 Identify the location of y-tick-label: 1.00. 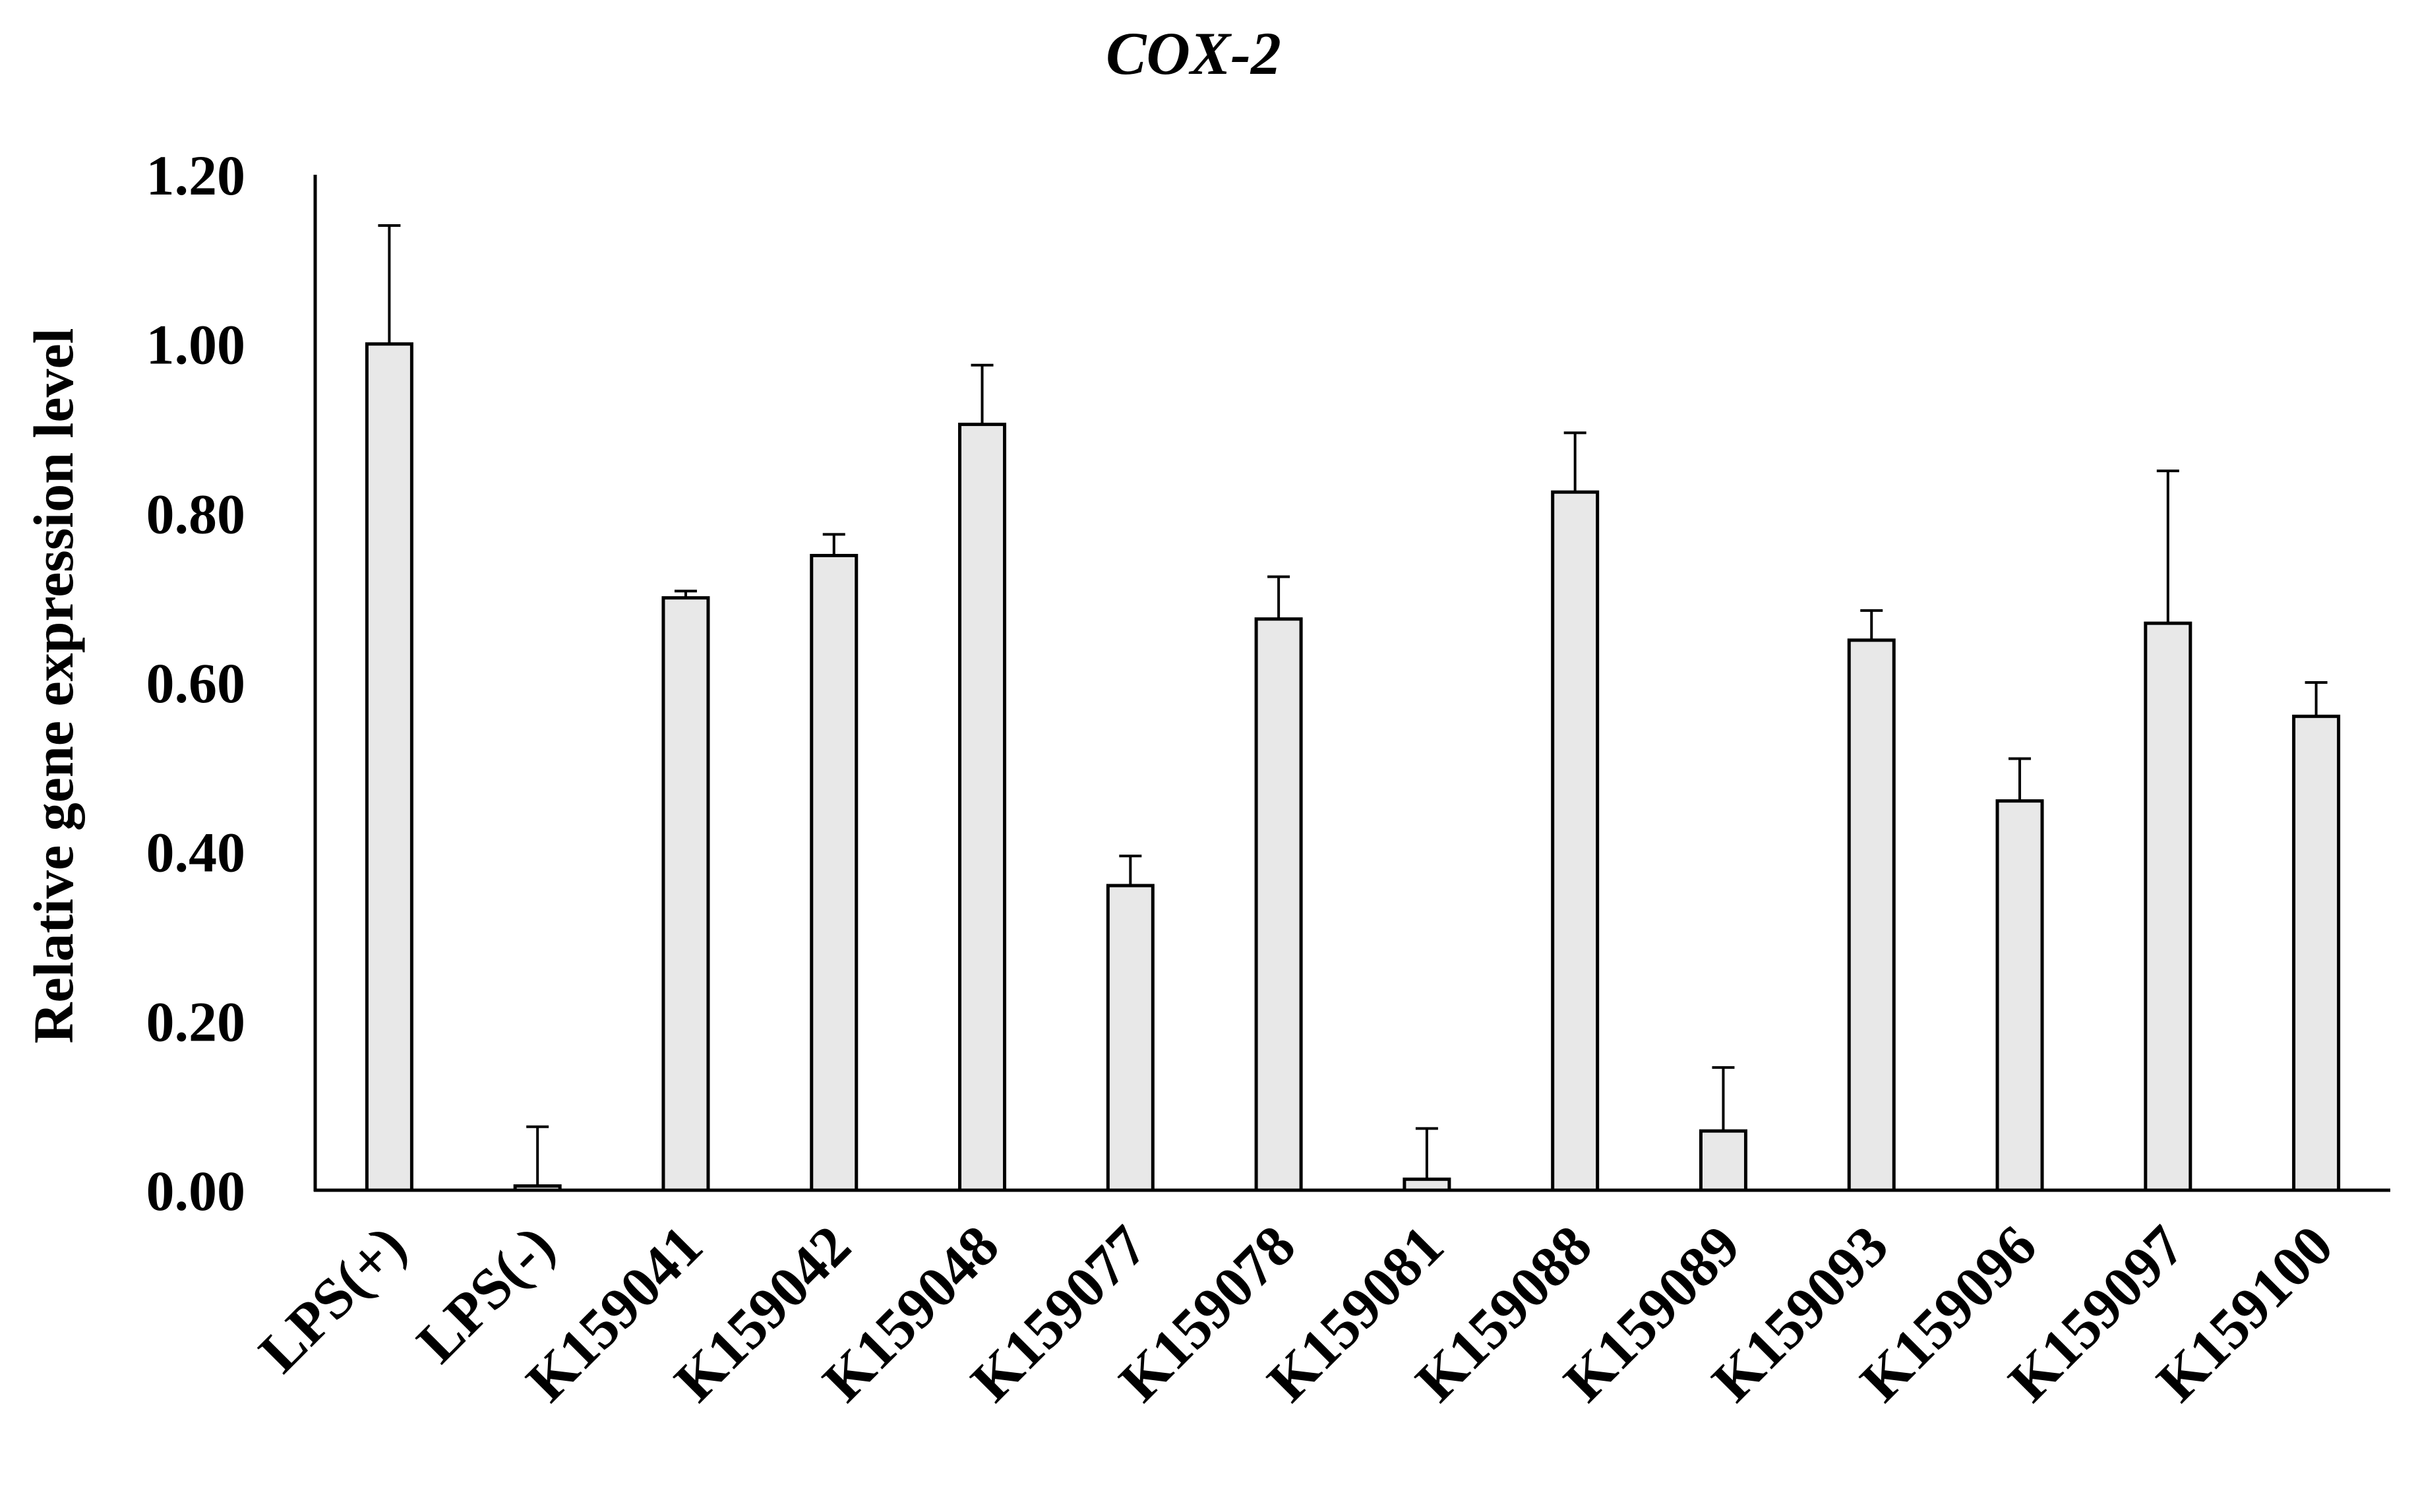
(196, 345).